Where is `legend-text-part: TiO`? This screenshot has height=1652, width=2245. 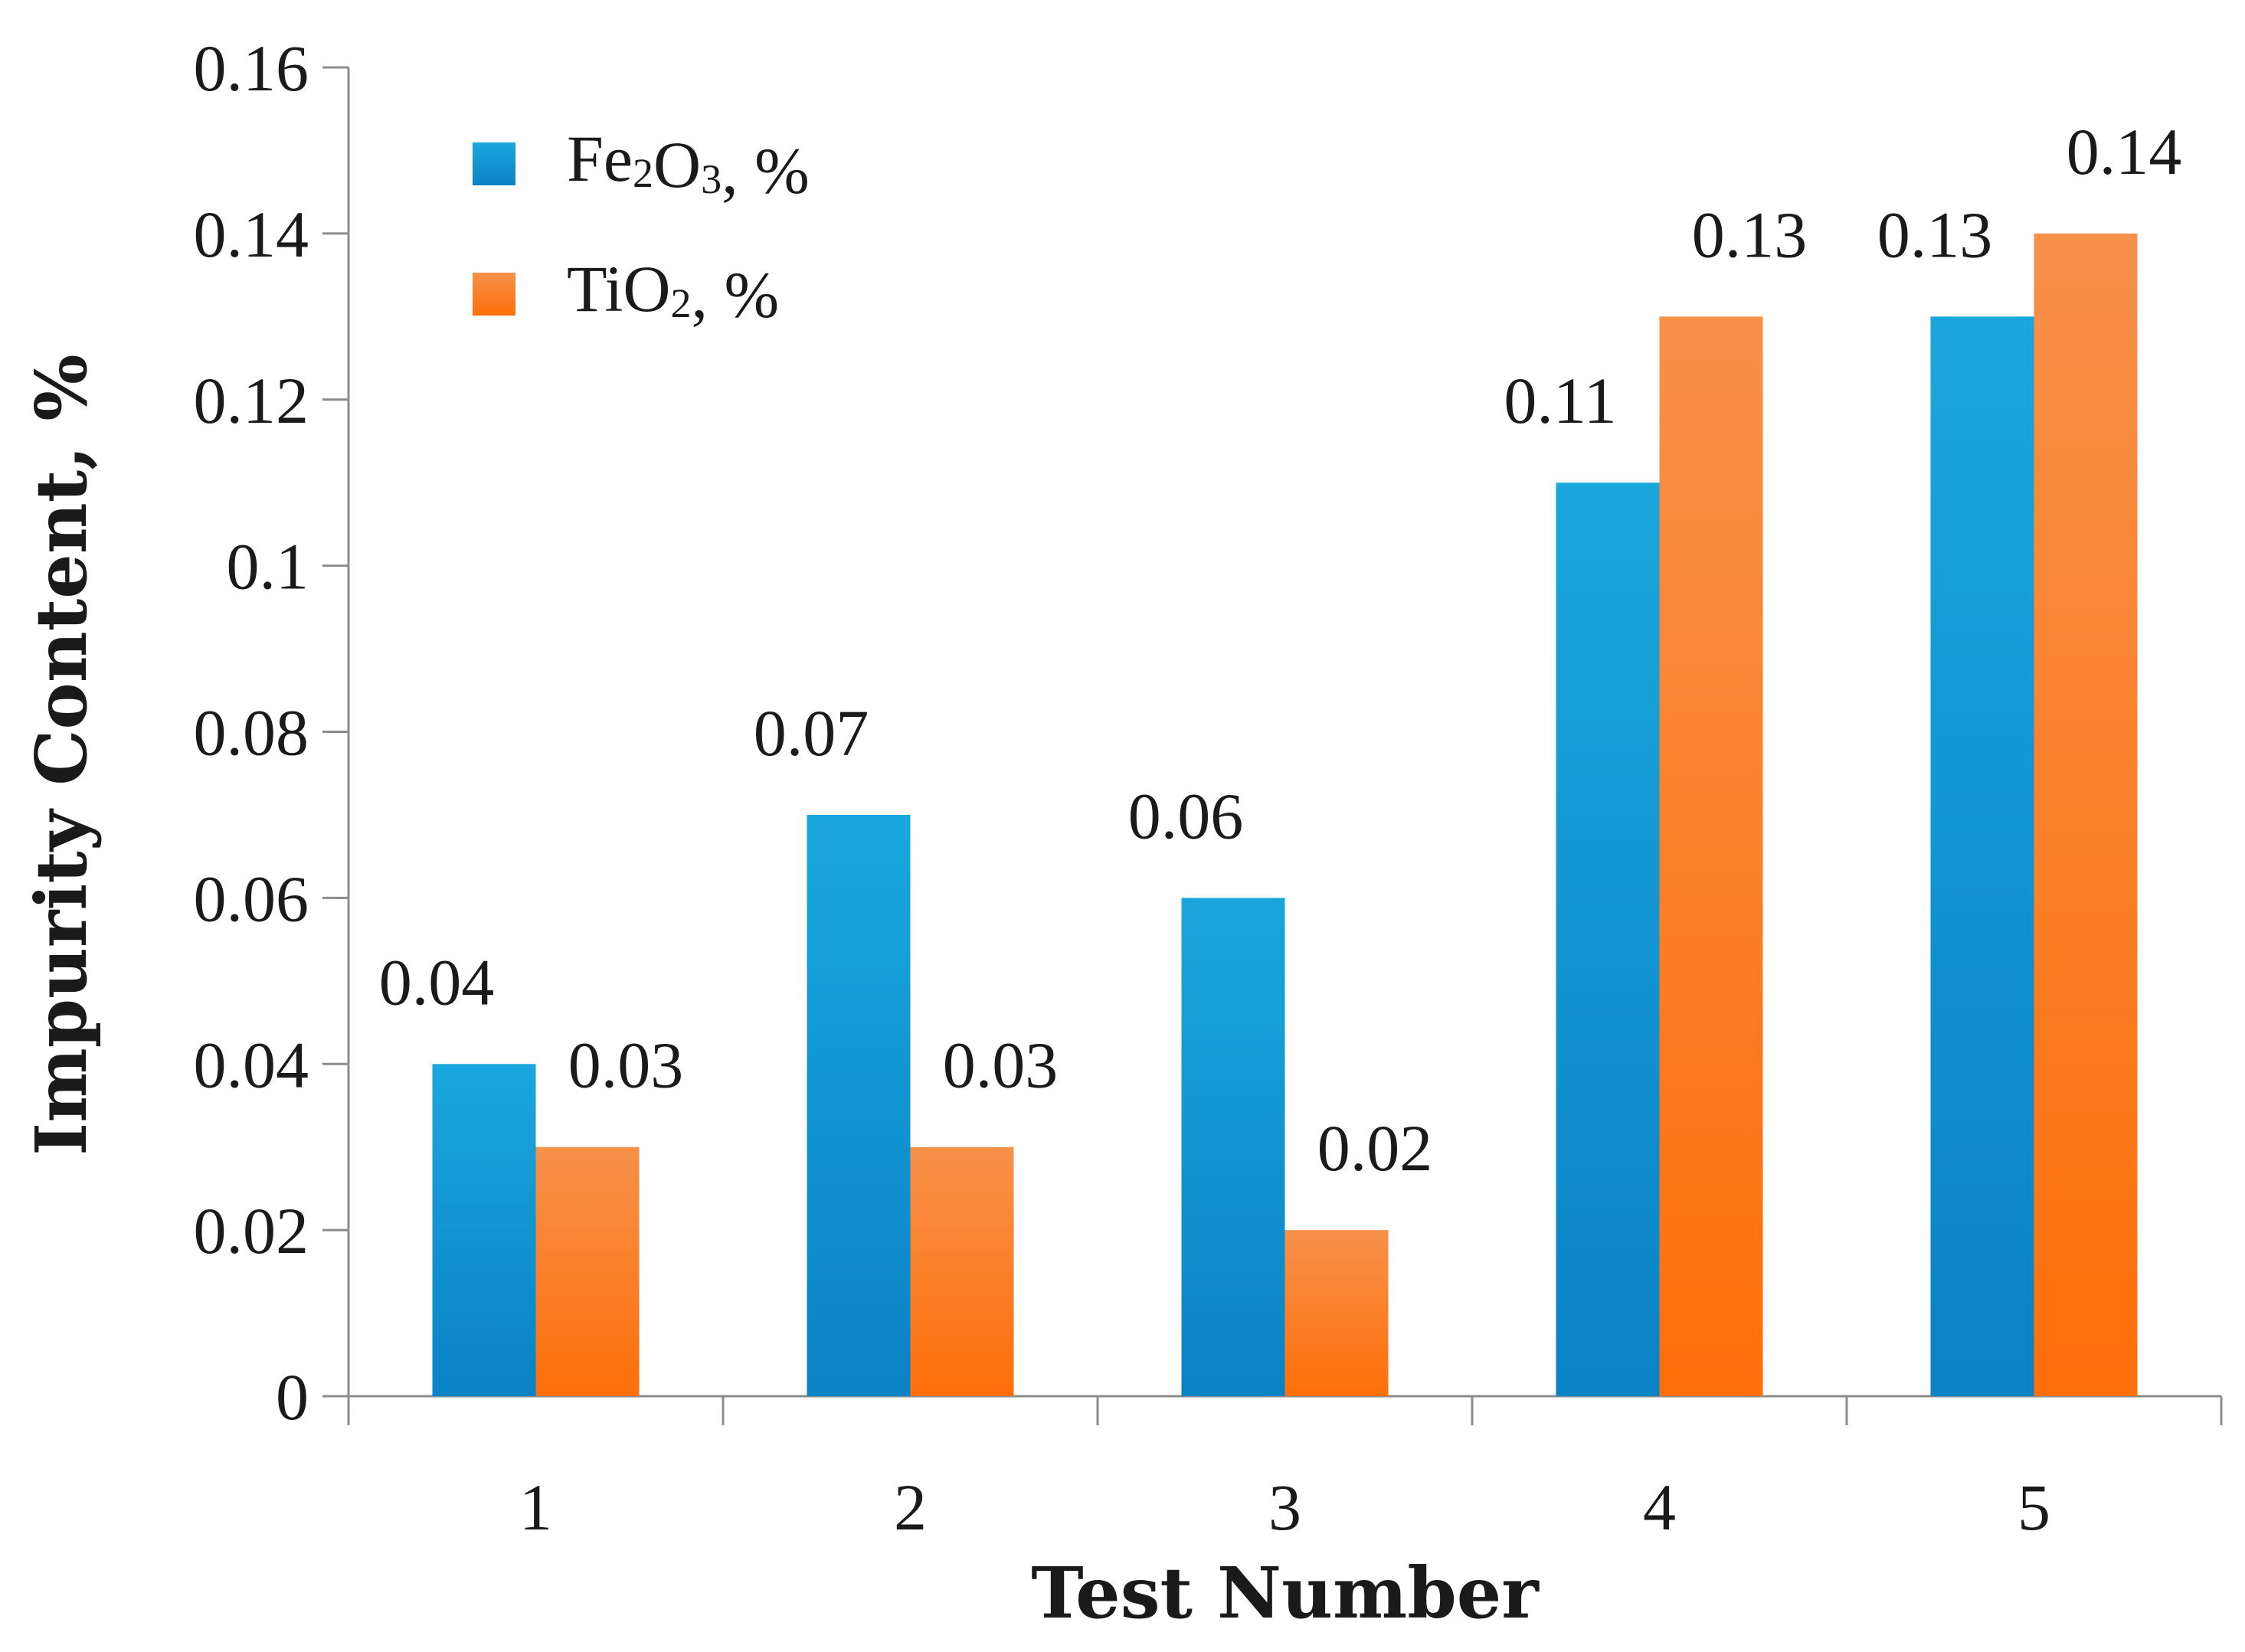
legend-text-part: TiO is located at coordinates (619, 288).